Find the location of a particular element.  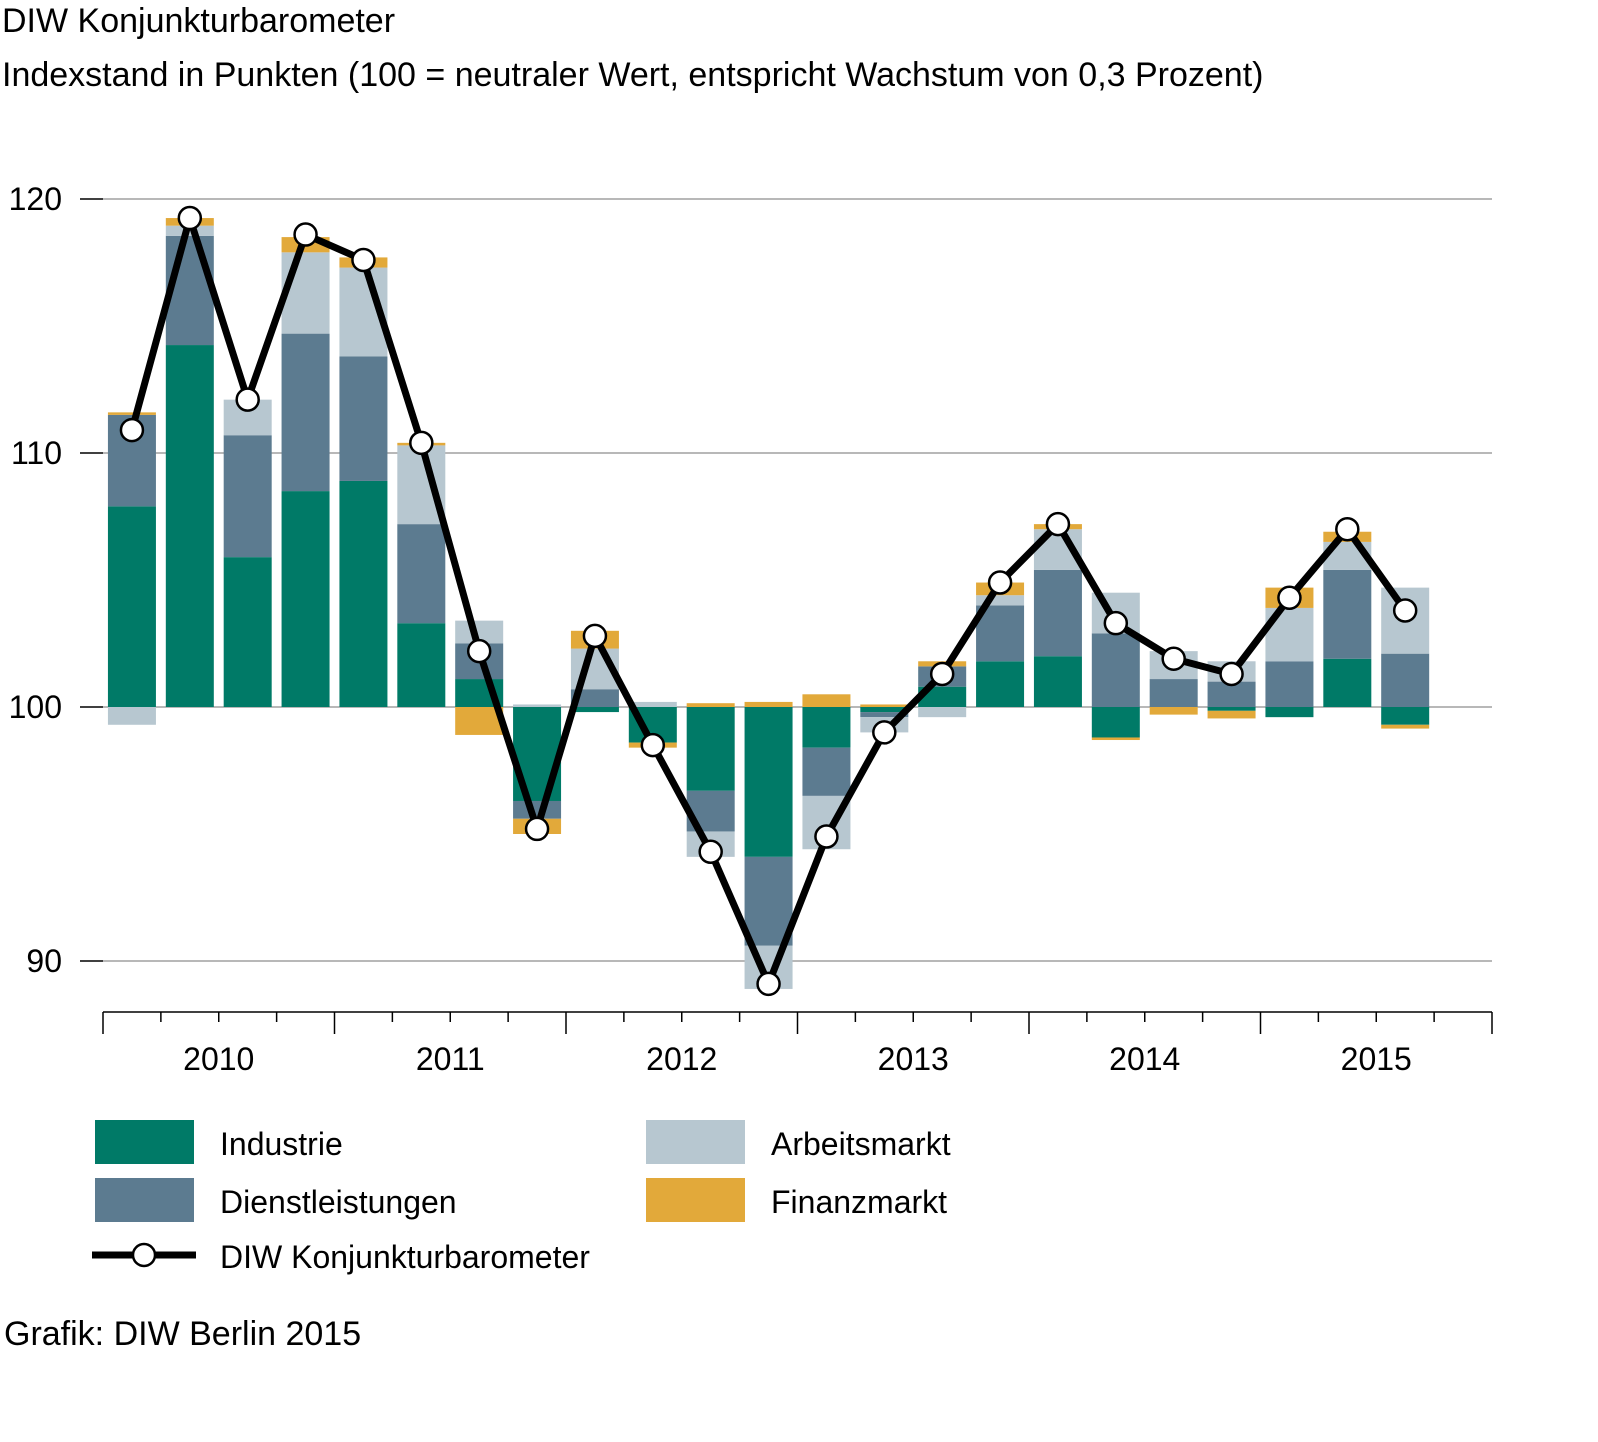

legend-swatch-arbeitsmarkt is located at coordinates (695, 1142).